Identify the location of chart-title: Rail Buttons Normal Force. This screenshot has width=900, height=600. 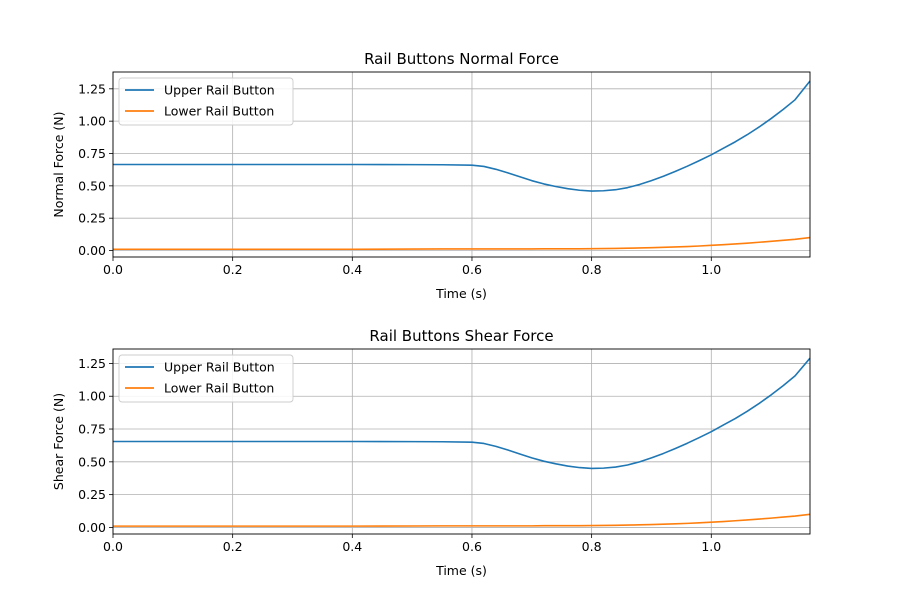
(461, 59).